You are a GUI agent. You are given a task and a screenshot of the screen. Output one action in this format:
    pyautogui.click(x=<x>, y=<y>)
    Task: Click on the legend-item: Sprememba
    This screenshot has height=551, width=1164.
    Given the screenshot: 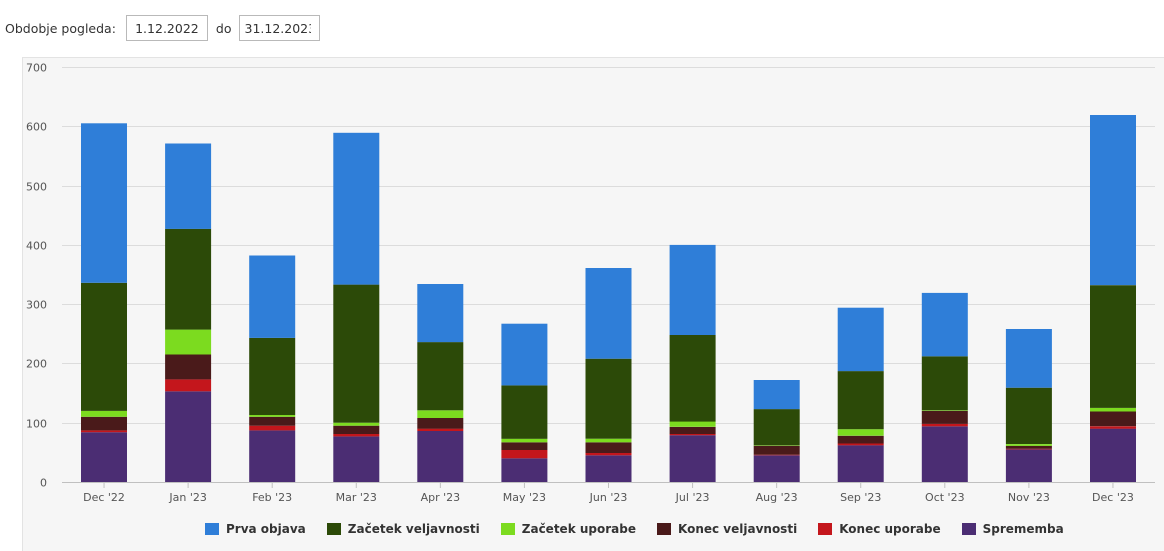 What is the action you would take?
    pyautogui.click(x=1012, y=529)
    